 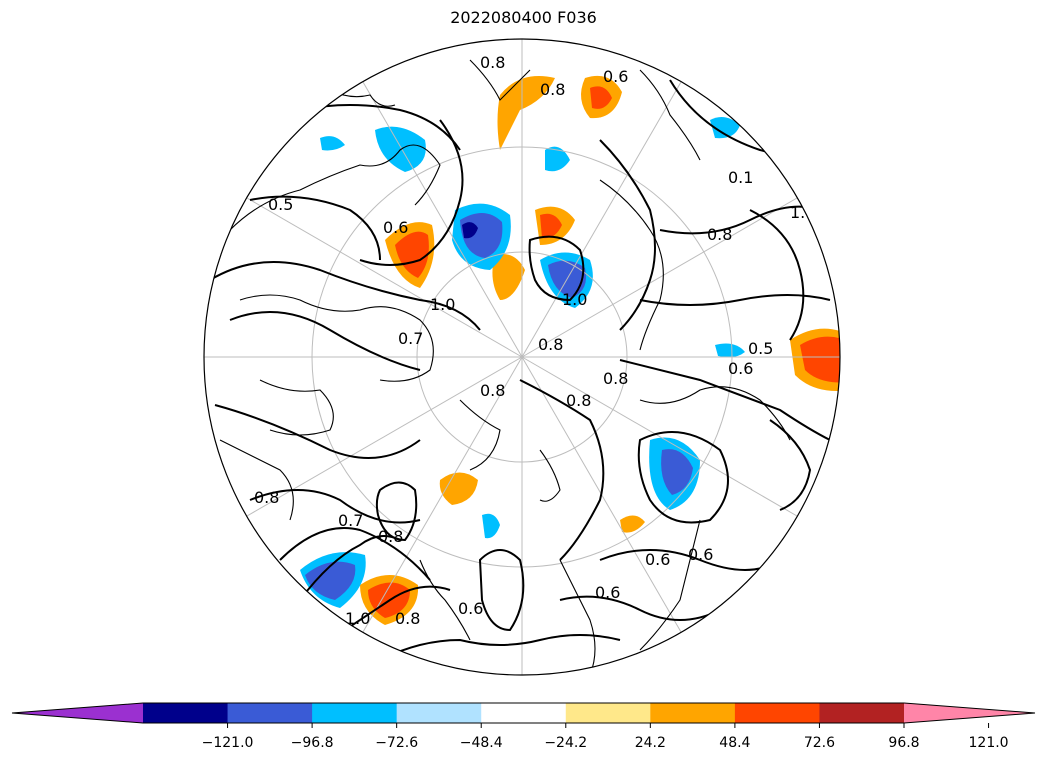 I want to click on contour-label: 0.1, so click(x=740, y=177).